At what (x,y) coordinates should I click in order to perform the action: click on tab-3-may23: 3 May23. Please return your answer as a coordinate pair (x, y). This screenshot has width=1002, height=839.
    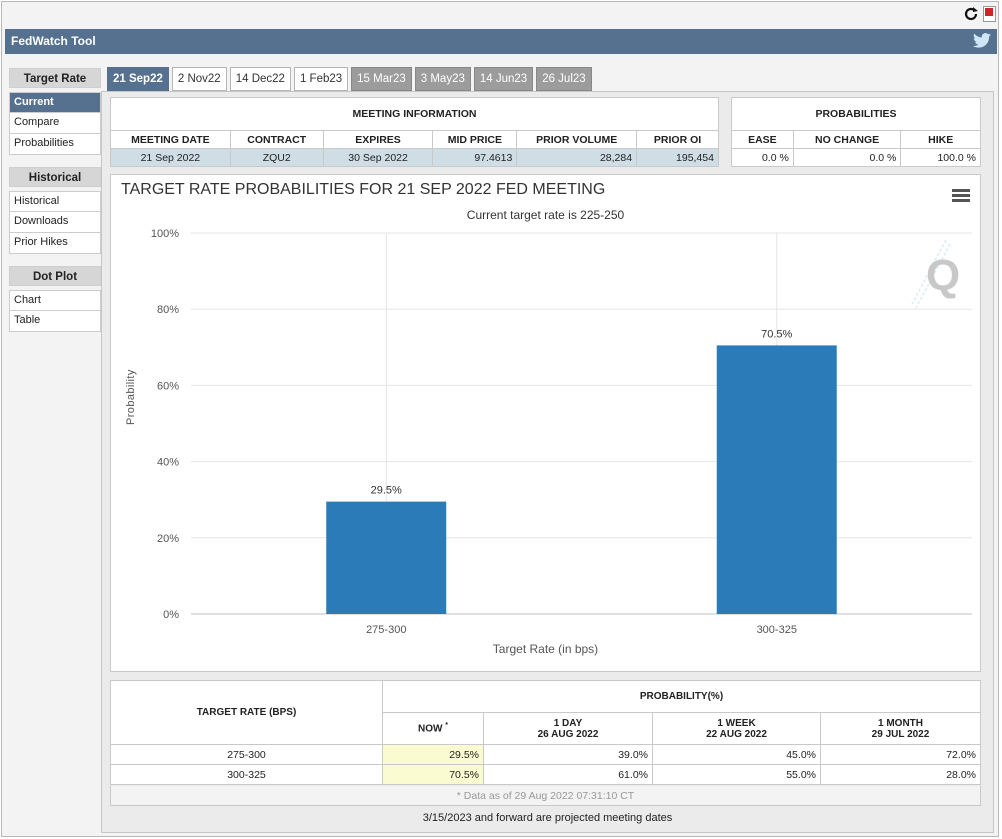
    Looking at the image, I should click on (442, 79).